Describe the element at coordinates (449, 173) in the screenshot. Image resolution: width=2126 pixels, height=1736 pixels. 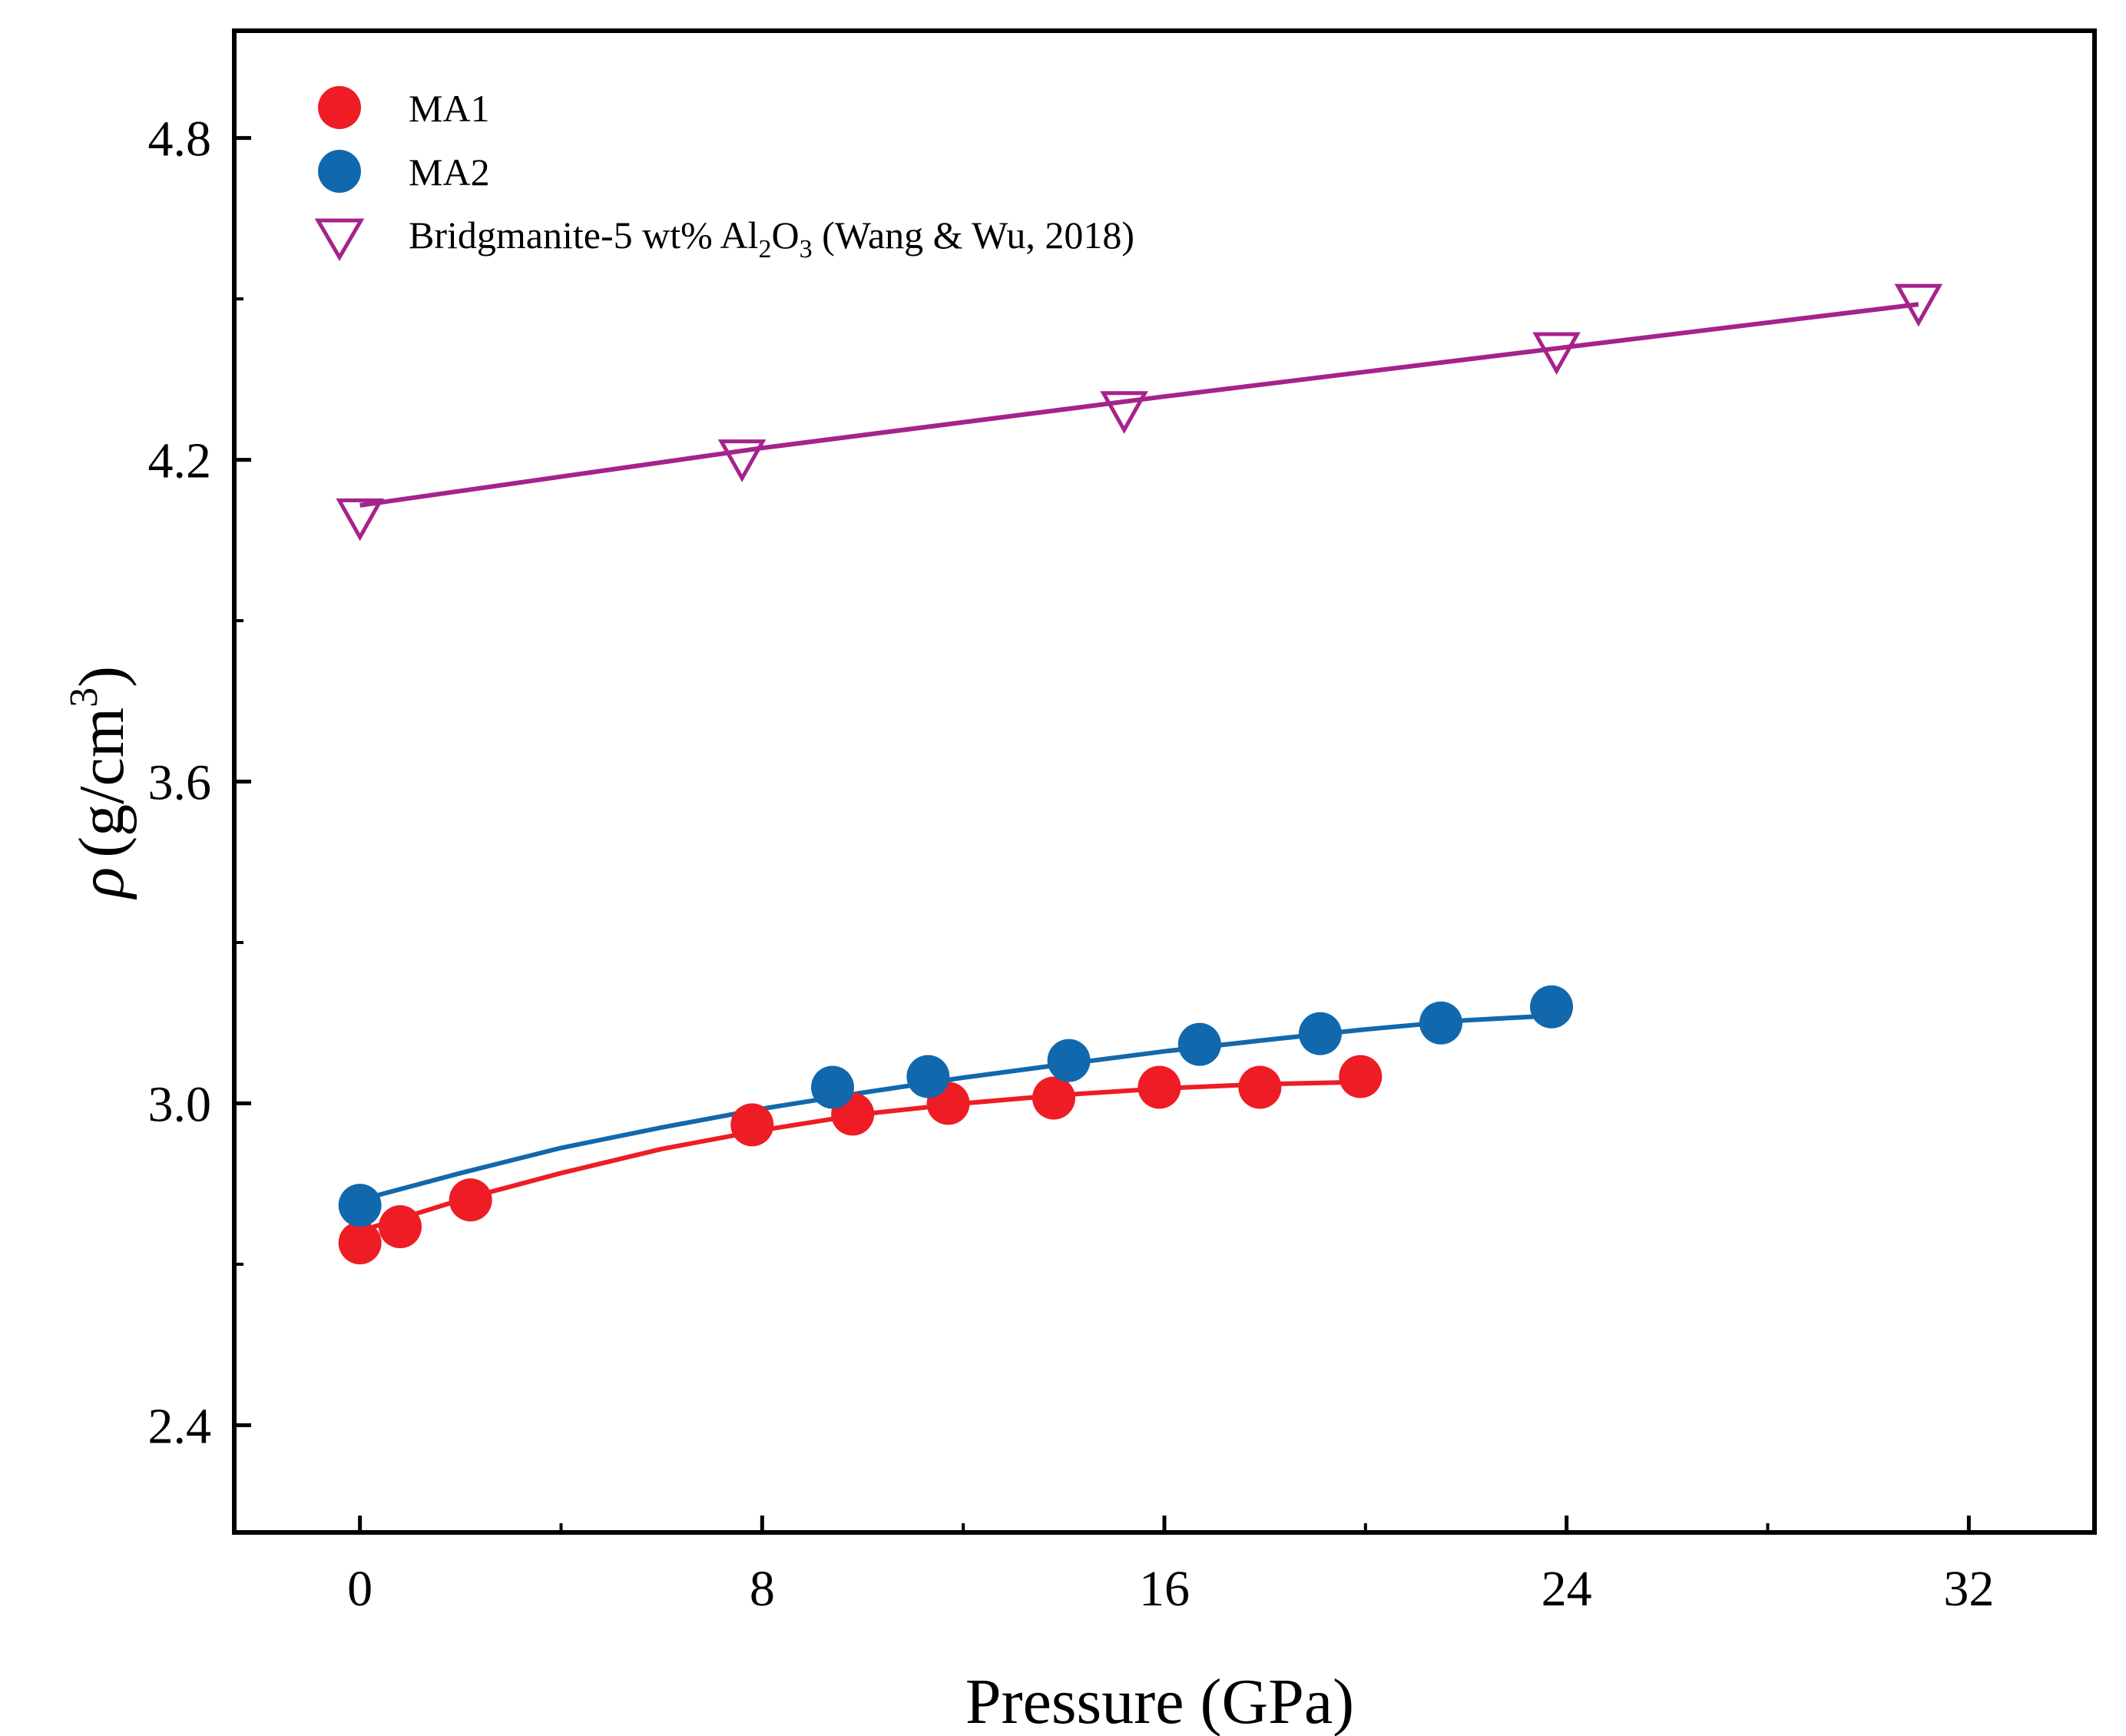
I see `legend-label-ma2: MA2` at that location.